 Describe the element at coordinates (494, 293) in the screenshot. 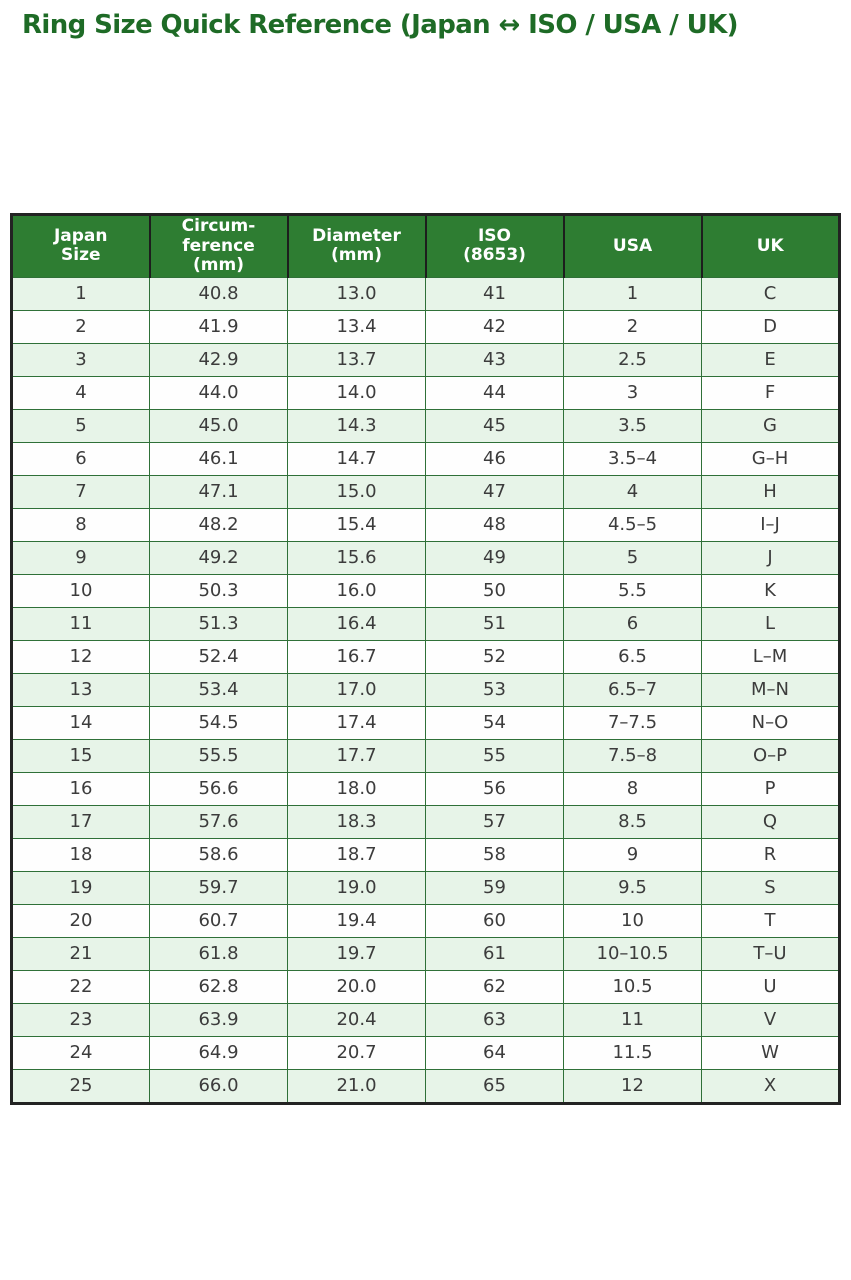

I see `cell-iso-8653: 41` at that location.